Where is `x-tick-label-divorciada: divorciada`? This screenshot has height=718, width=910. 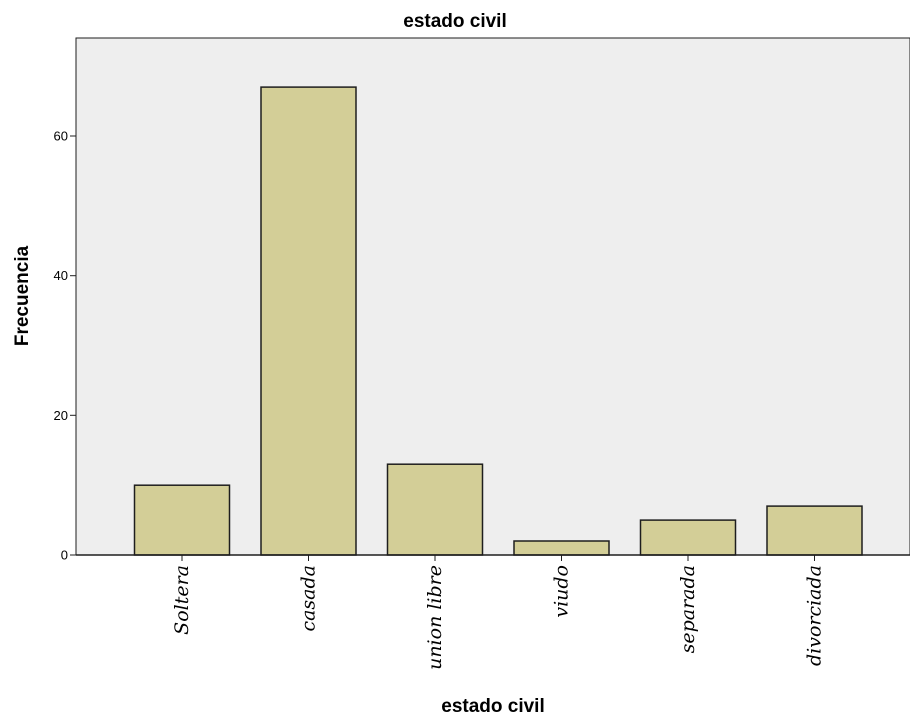
x-tick-label-divorciada: divorciada is located at coordinates (815, 615).